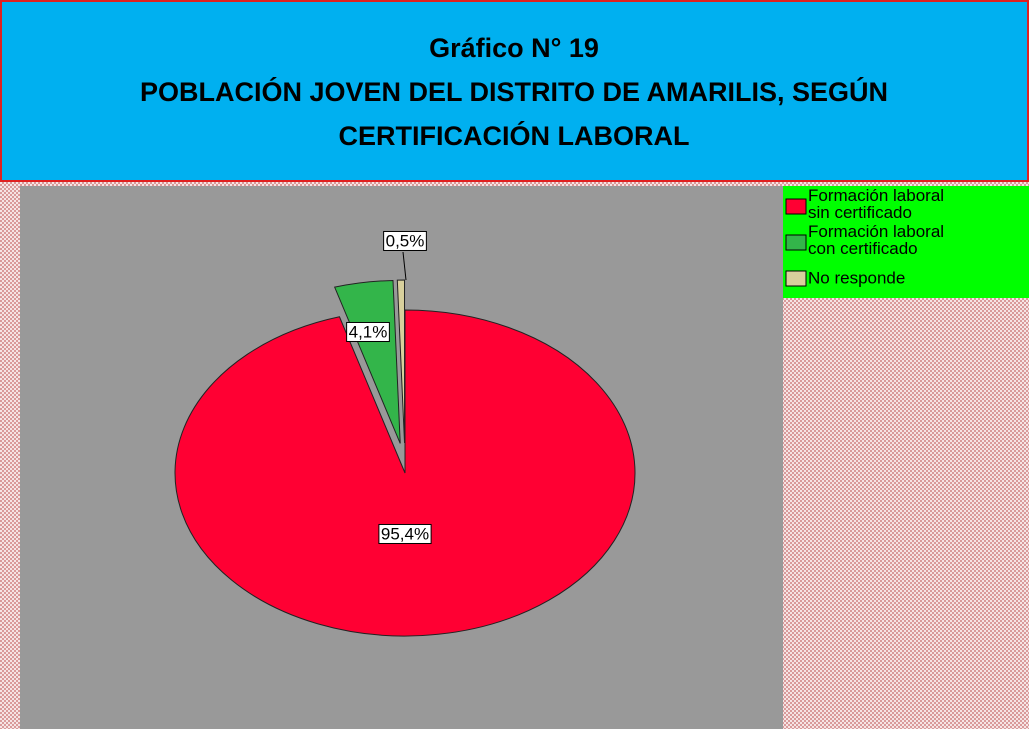 This screenshot has width=1029, height=729. What do you see at coordinates (856, 277) in the screenshot?
I see `legend-label: No responde` at bounding box center [856, 277].